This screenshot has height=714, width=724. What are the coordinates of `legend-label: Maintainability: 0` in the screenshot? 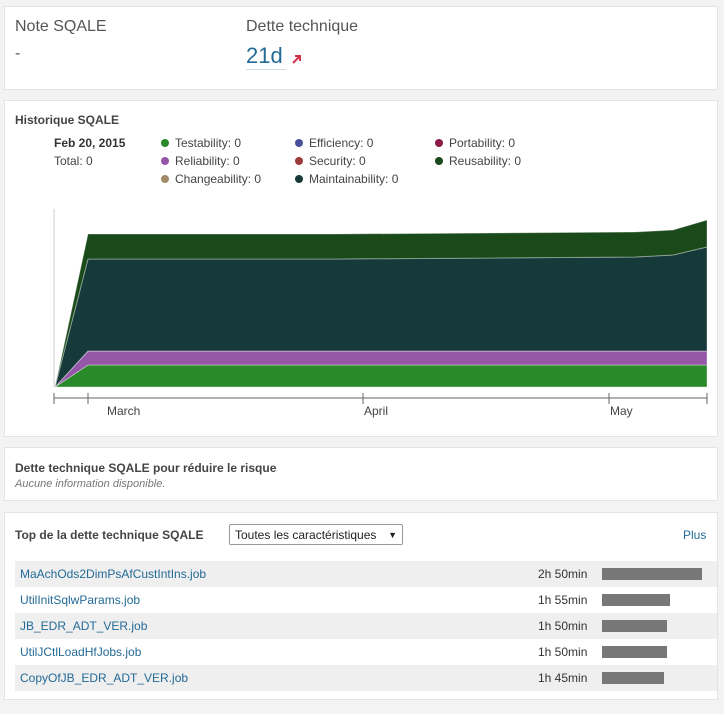 It's located at (354, 179).